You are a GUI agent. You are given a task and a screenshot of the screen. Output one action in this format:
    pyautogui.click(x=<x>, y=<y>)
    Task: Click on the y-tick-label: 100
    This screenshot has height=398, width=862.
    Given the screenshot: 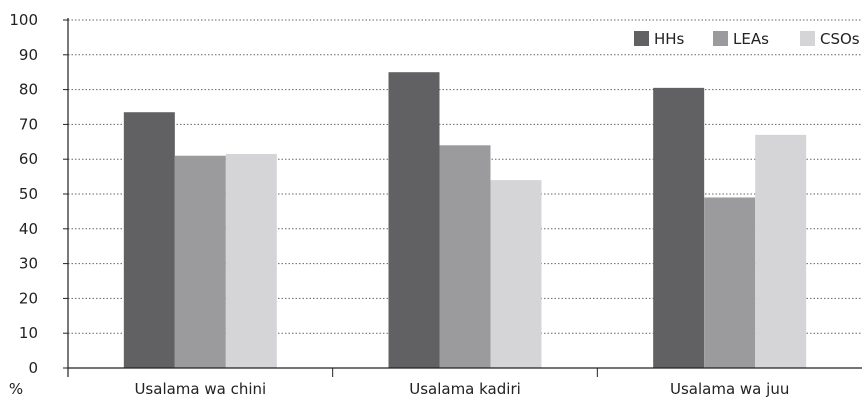 What is the action you would take?
    pyautogui.click(x=23, y=20)
    